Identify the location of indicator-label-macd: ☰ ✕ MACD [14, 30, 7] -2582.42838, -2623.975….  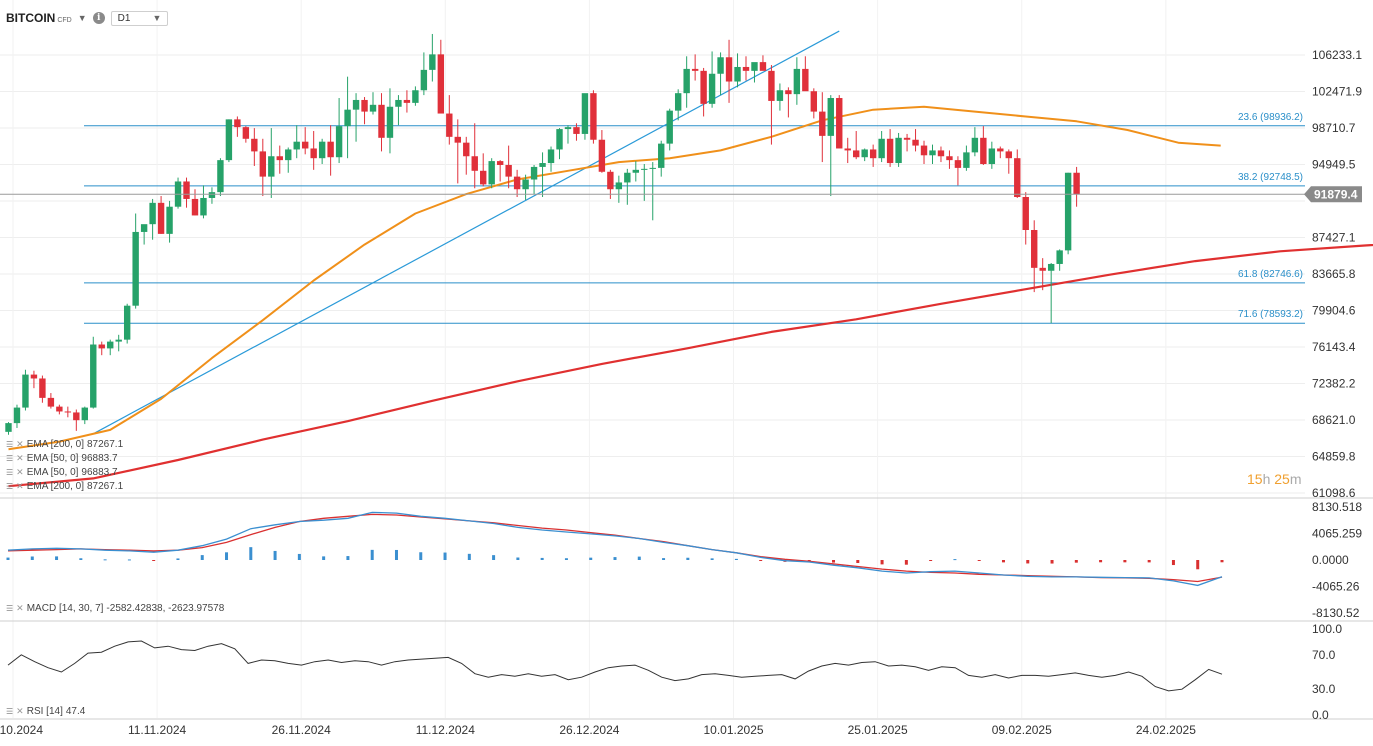
(115, 608).